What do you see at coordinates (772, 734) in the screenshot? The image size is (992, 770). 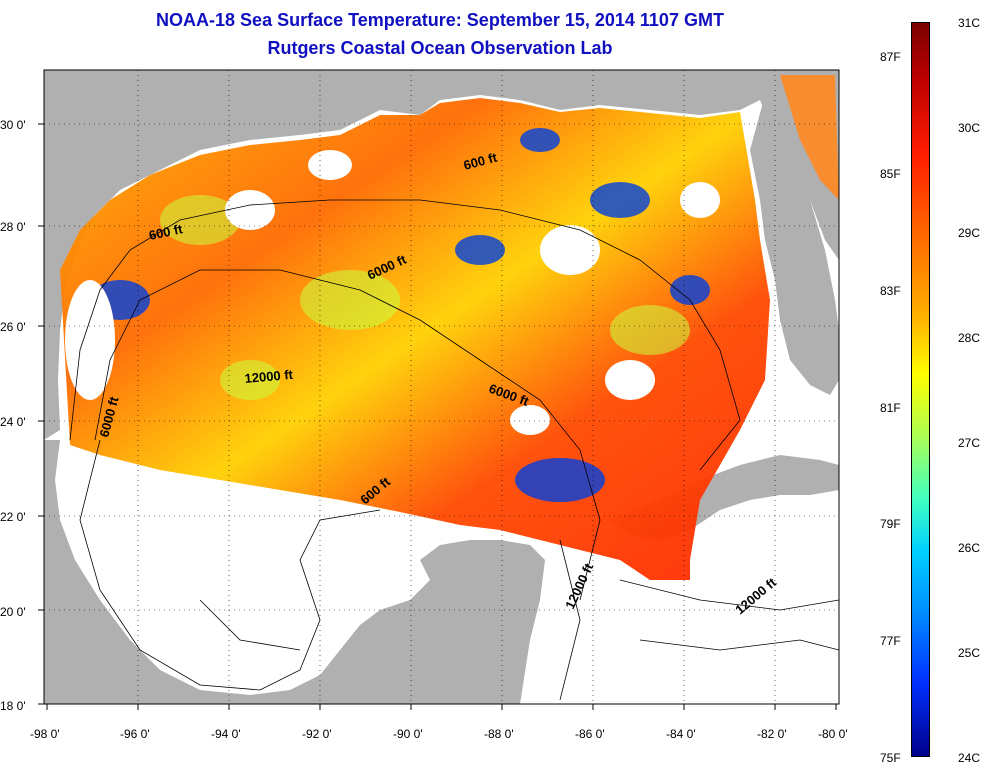 I see `x-tick-label: -82 0'` at bounding box center [772, 734].